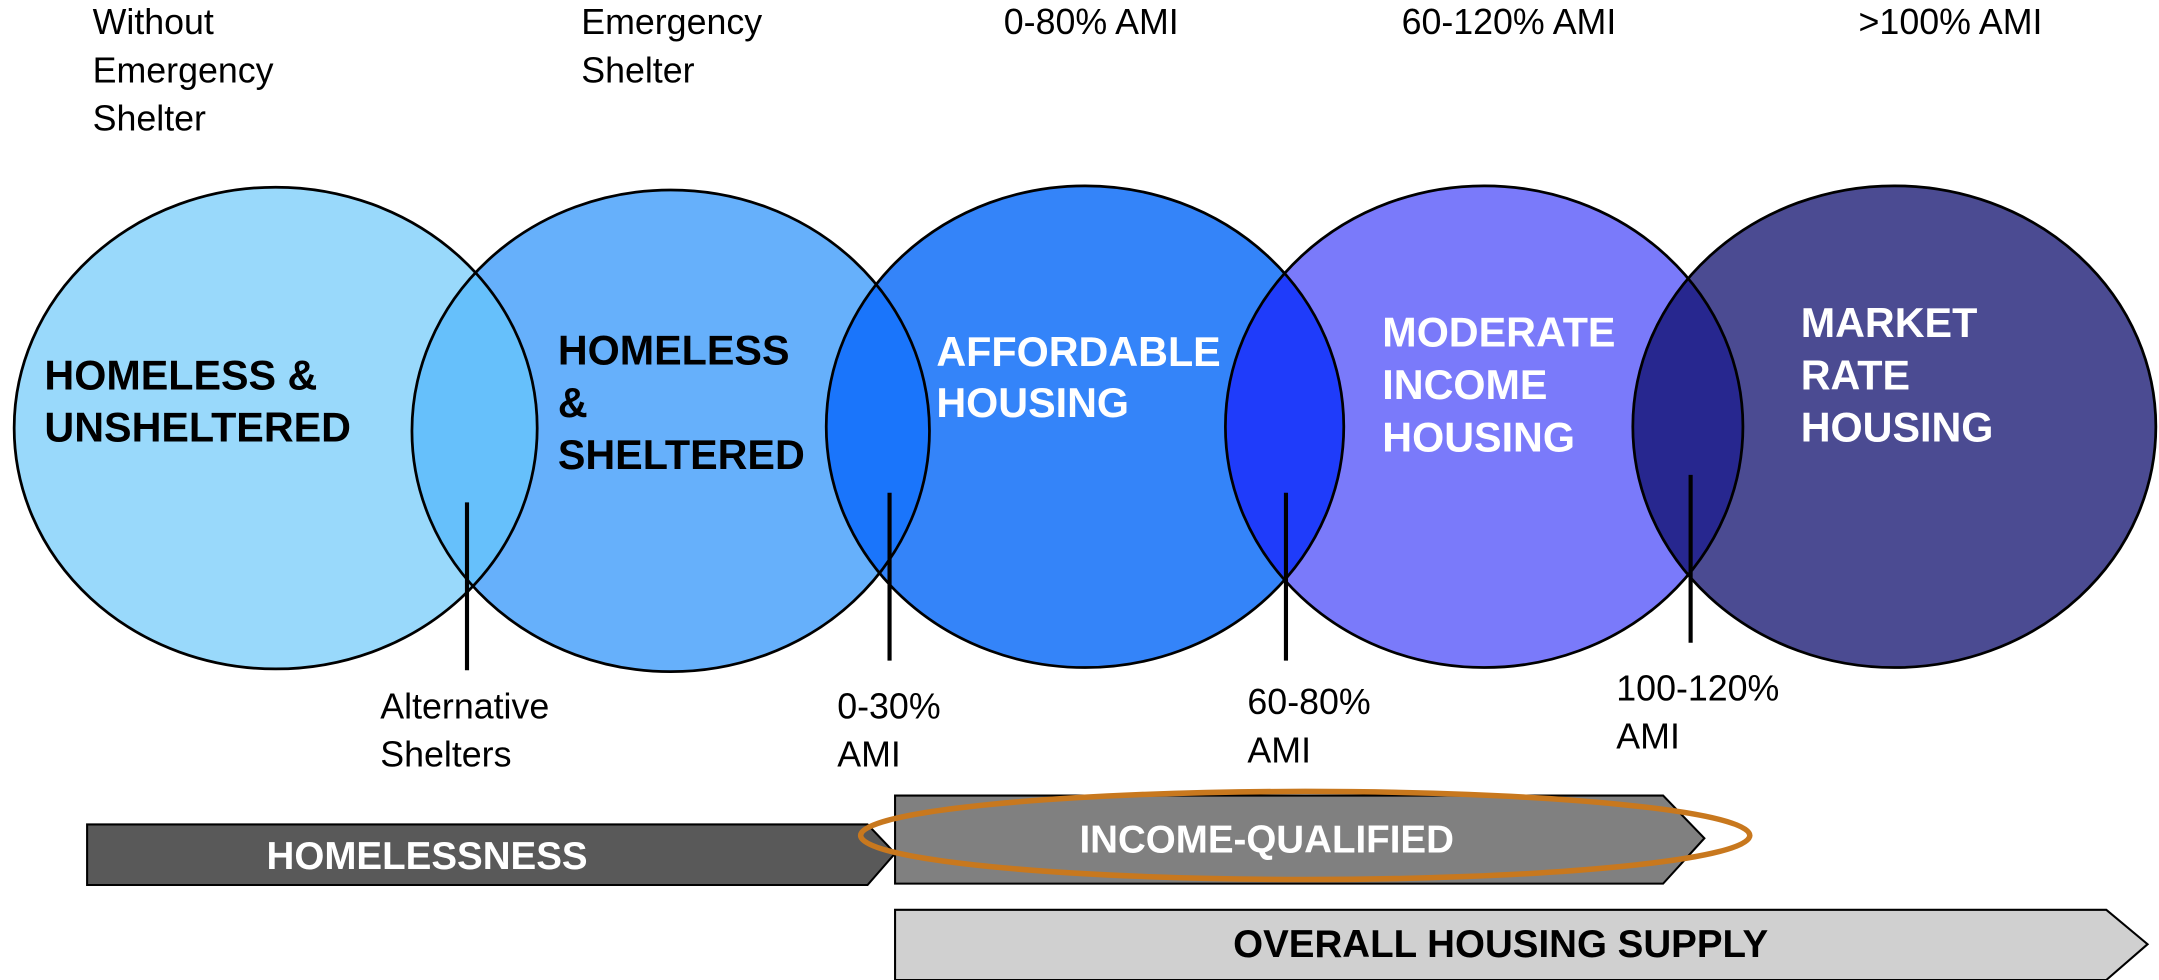  Describe the element at coordinates (573, 403) in the screenshot. I see `circle-label: &` at that location.